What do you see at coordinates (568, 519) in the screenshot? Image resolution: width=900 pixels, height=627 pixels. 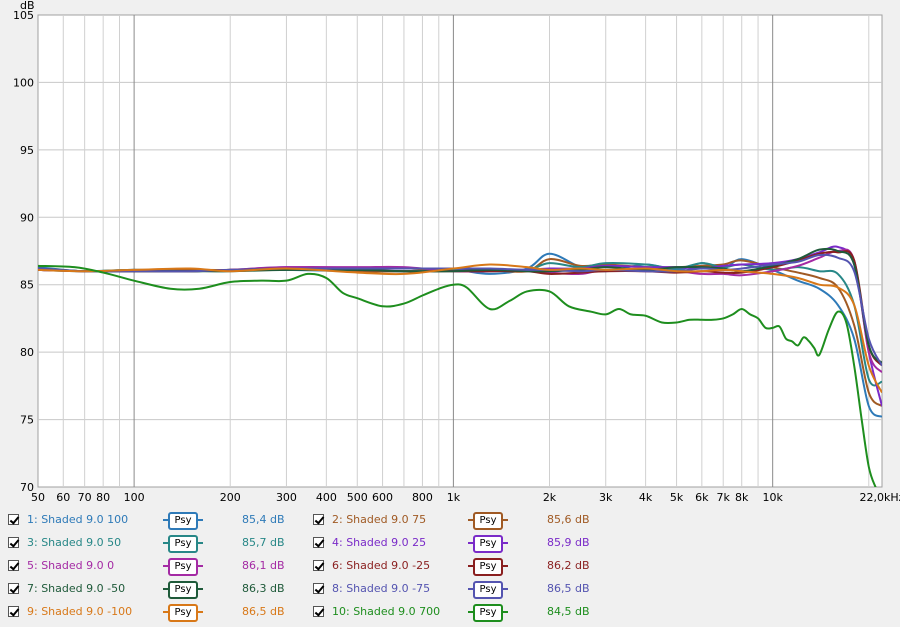 I see `legend-series-value: 85,6 dB` at bounding box center [568, 519].